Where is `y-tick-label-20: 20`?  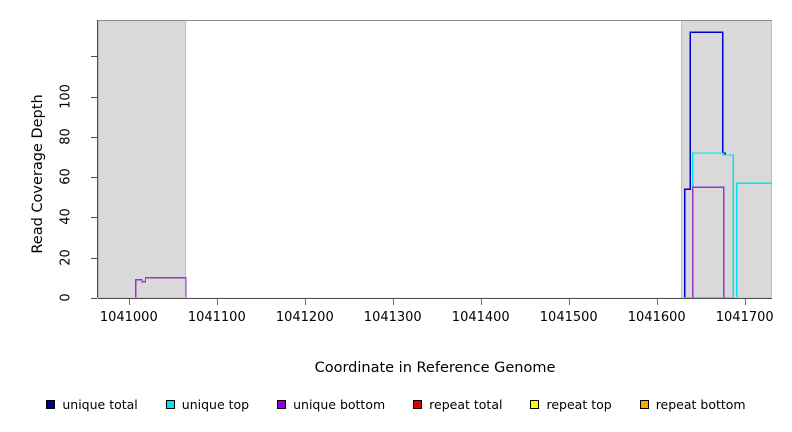 y-tick-label-20: 20 is located at coordinates (66, 257).